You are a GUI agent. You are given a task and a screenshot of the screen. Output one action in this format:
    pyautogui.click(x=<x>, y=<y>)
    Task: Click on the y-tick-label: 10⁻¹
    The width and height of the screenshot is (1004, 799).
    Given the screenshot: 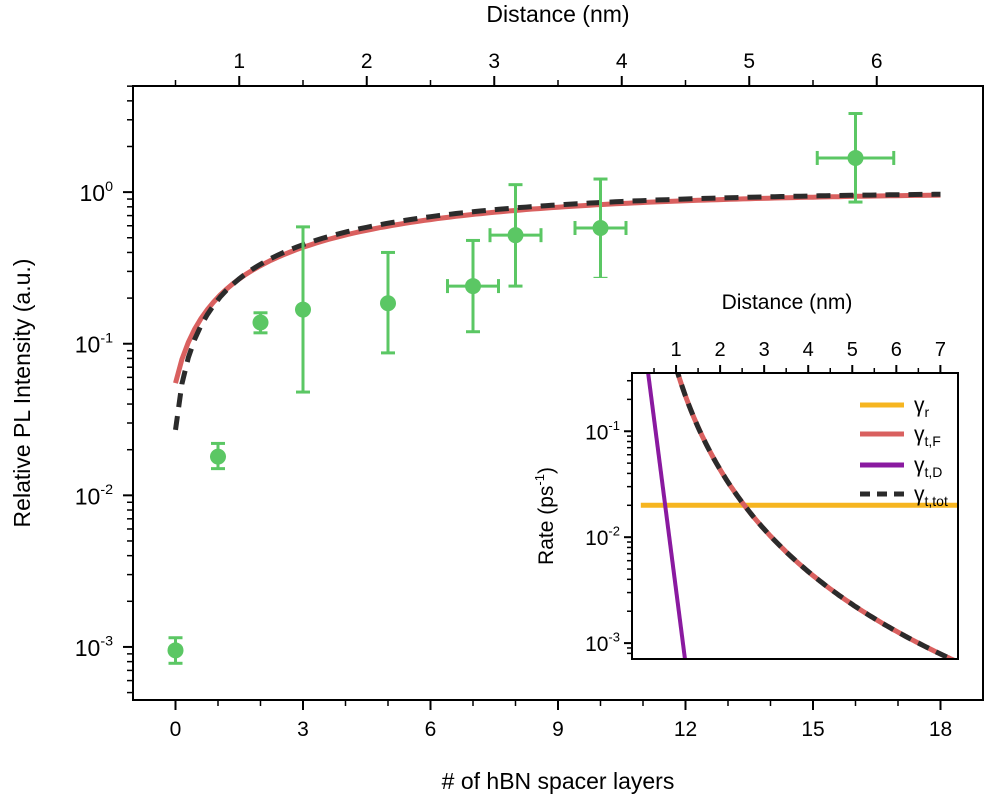 What is the action you would take?
    pyautogui.click(x=94, y=343)
    